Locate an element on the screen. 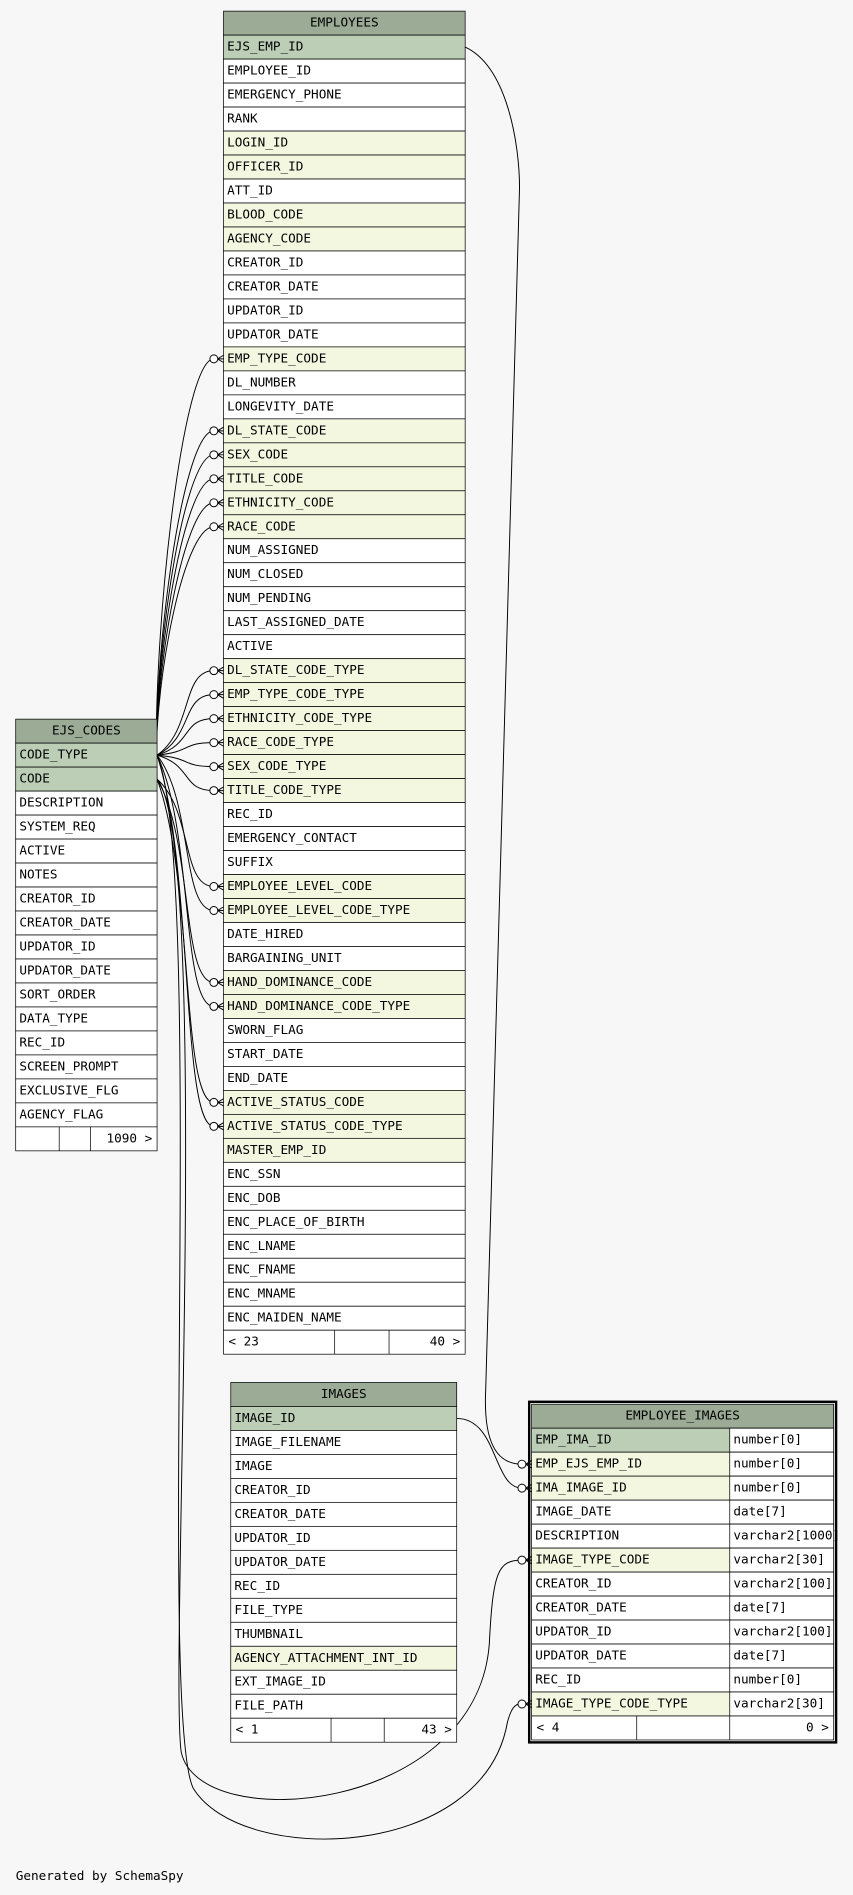  column-name: EMERGENCY_CONTACT is located at coordinates (292, 837).